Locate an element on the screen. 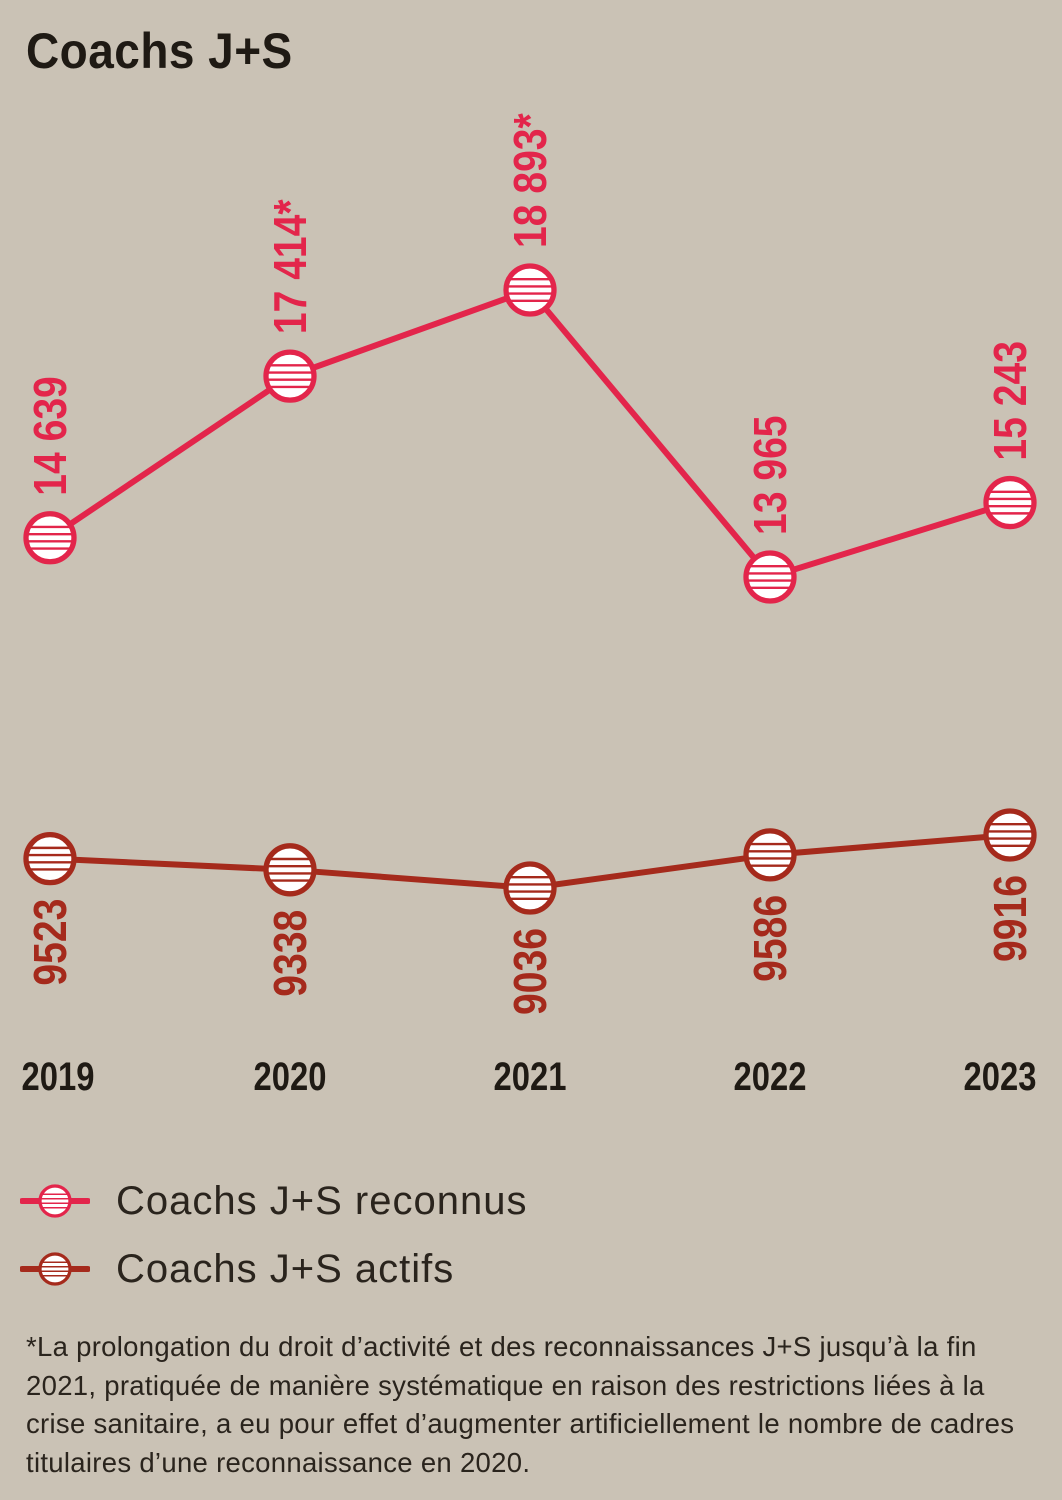  x-tick-label: 2021 is located at coordinates (530, 1076).